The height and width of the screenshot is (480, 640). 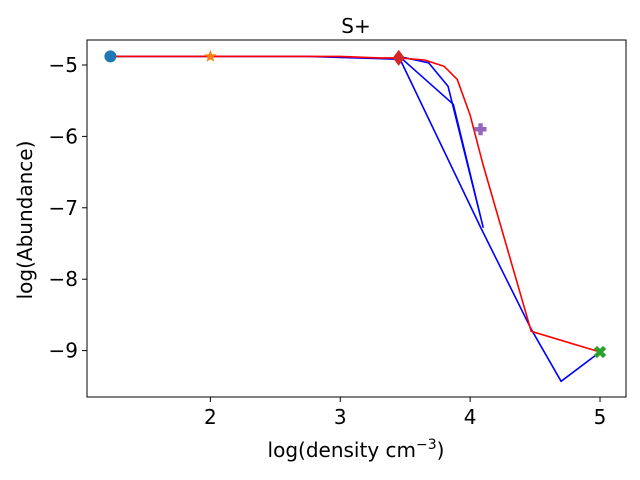 What do you see at coordinates (600, 417) in the screenshot?
I see `x-tick-label: 5` at bounding box center [600, 417].